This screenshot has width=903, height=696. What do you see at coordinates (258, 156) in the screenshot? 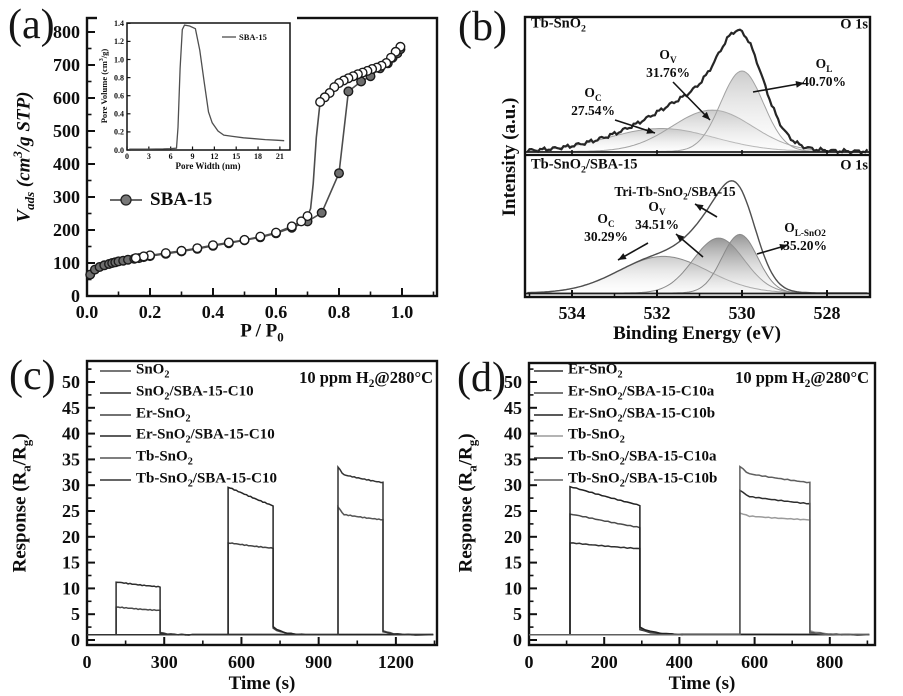
I see `inset-x-tick-label: 18` at bounding box center [258, 156].